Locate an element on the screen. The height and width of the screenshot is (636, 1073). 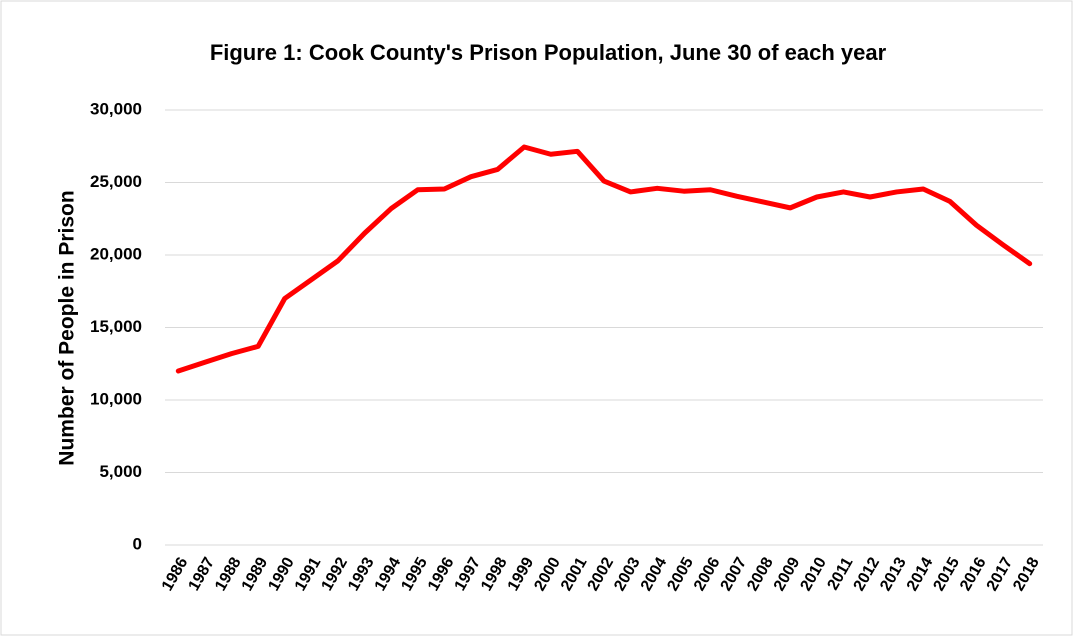
y-tick-label: 30,000 is located at coordinates (116, 108).